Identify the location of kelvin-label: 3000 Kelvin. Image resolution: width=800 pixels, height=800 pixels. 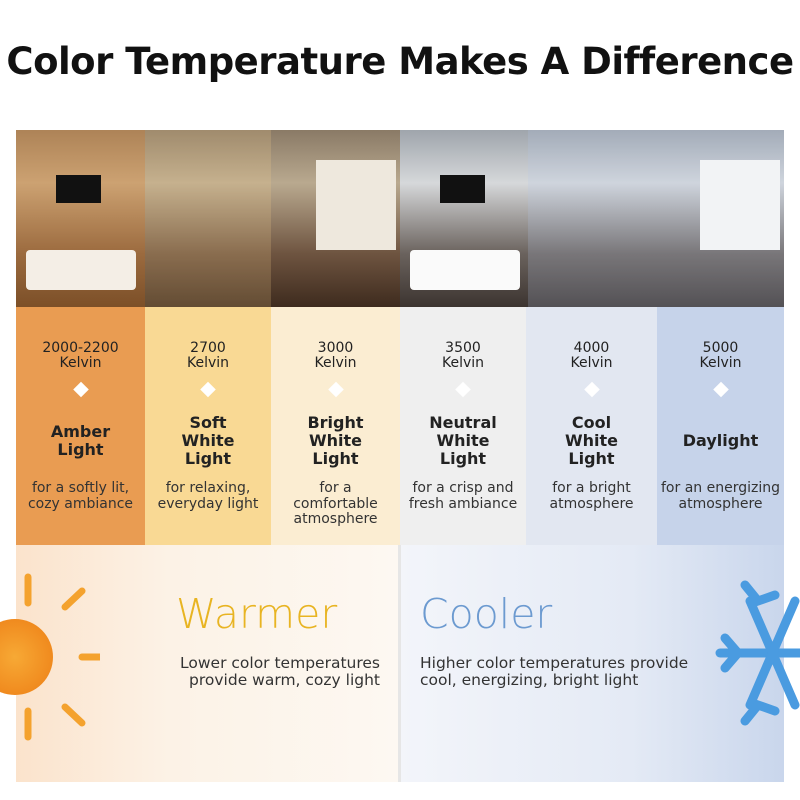
(335, 356).